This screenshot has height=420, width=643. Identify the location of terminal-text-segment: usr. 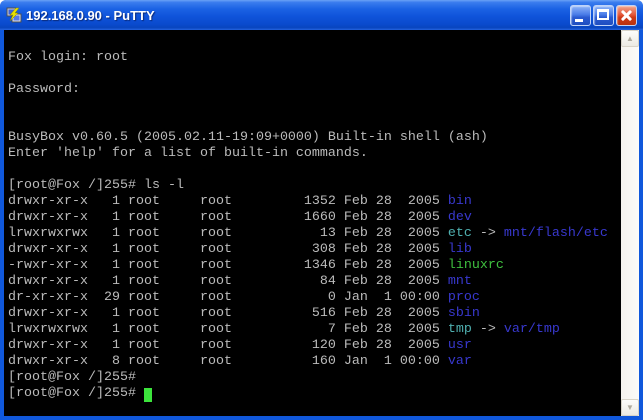
(459, 345).